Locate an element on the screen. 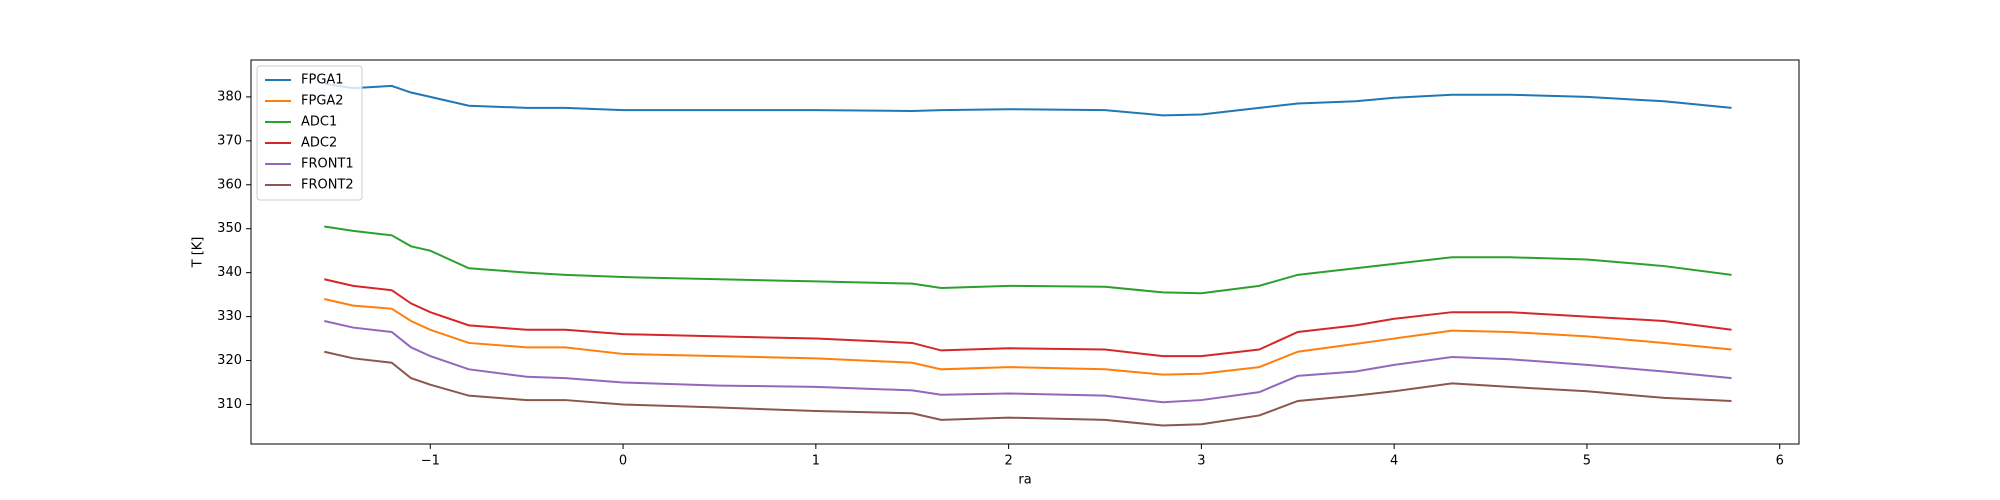 The width and height of the screenshot is (2000, 500). y-tick-label: 340 is located at coordinates (229, 272).